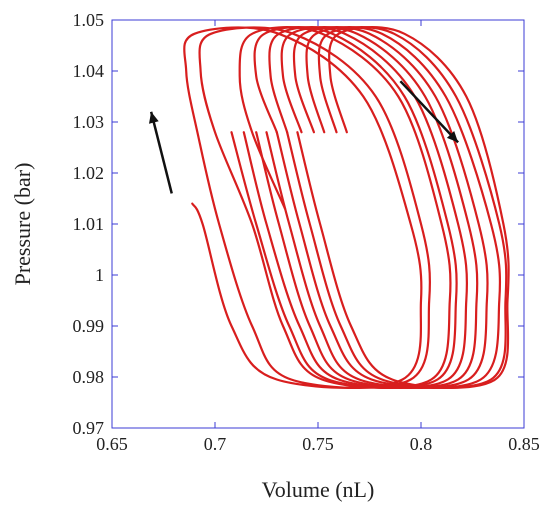 The width and height of the screenshot is (550, 507). What do you see at coordinates (99, 275) in the screenshot?
I see `y-tick-label: 1` at bounding box center [99, 275].